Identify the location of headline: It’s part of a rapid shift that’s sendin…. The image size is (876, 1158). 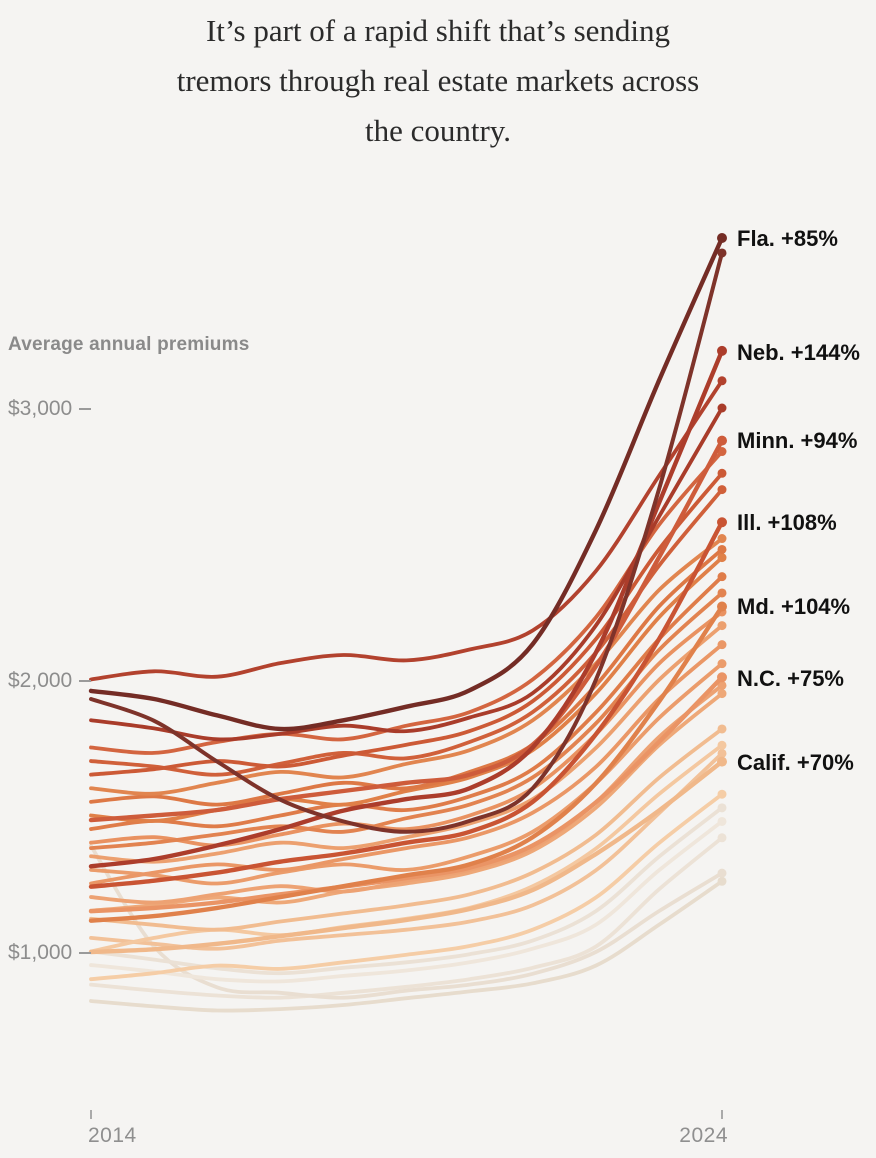
(438, 81).